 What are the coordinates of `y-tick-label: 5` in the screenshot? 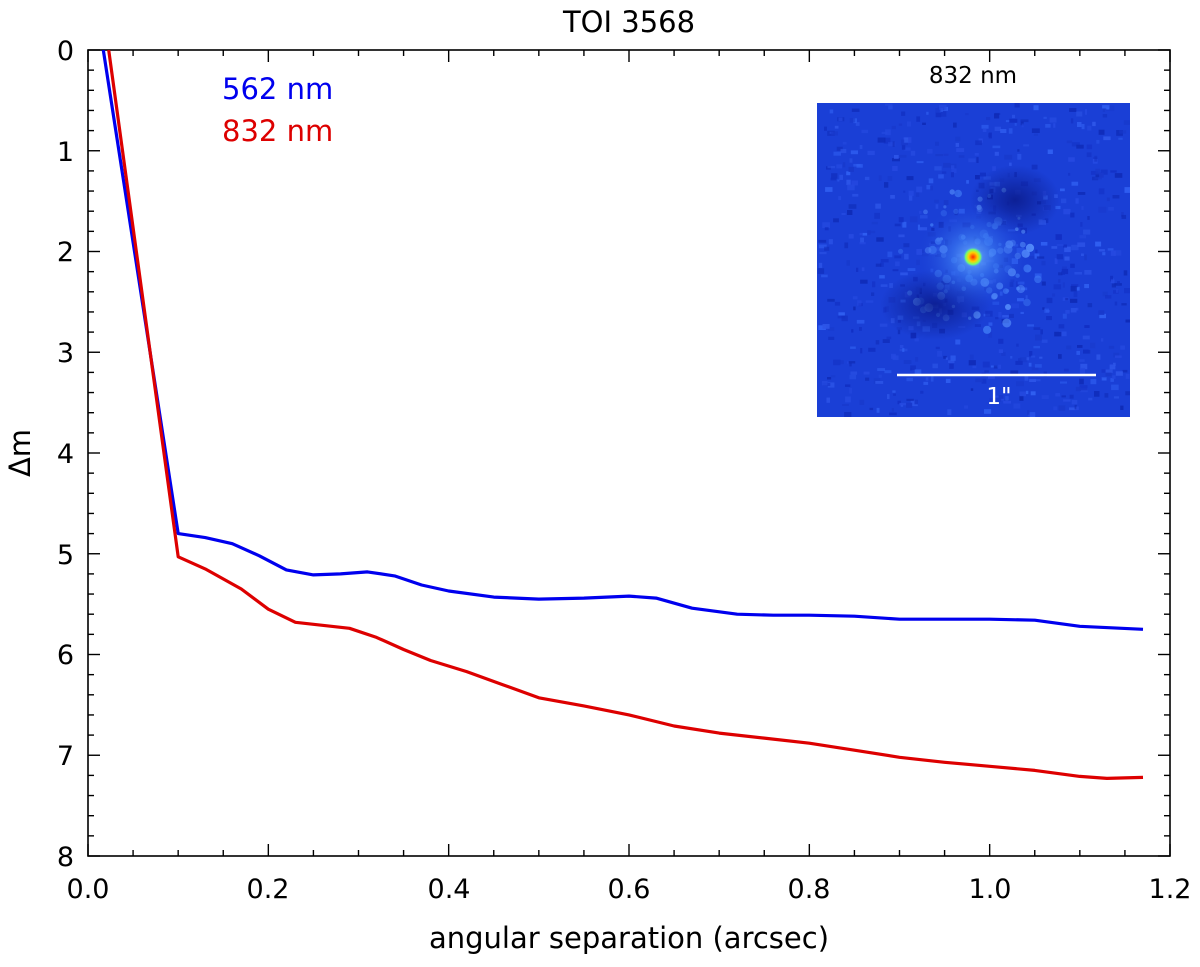 It's located at (65, 555).